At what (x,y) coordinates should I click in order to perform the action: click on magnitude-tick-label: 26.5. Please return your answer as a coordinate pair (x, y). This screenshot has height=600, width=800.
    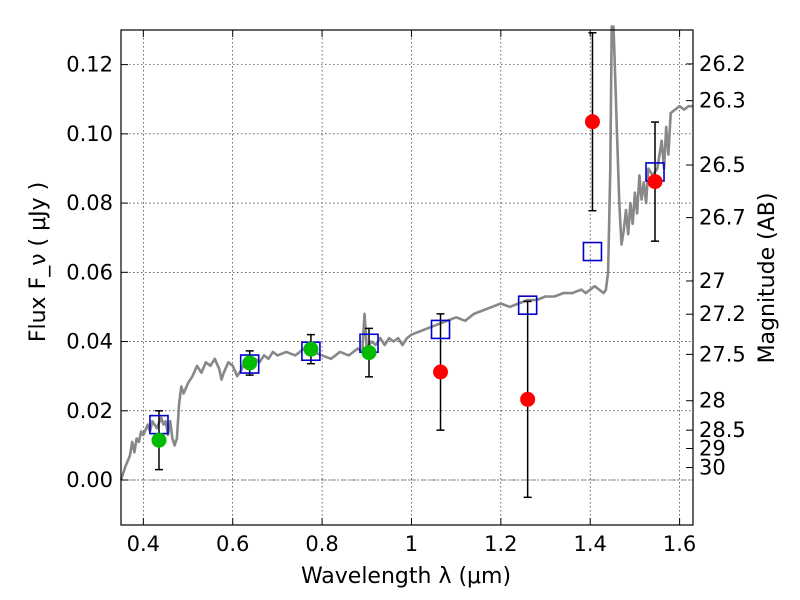
    Looking at the image, I should click on (722, 165).